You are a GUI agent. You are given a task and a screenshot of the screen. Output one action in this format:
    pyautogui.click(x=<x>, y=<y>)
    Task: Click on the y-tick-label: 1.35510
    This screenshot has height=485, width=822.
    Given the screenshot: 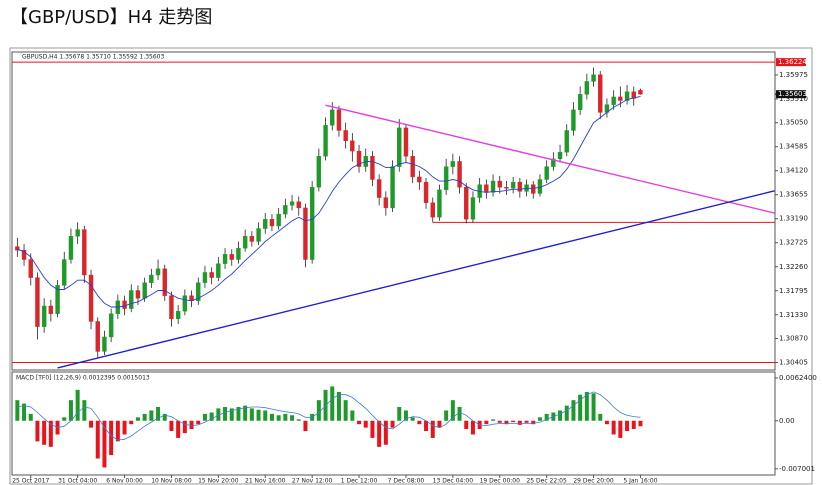 What is the action you would take?
    pyautogui.click(x=793, y=99)
    